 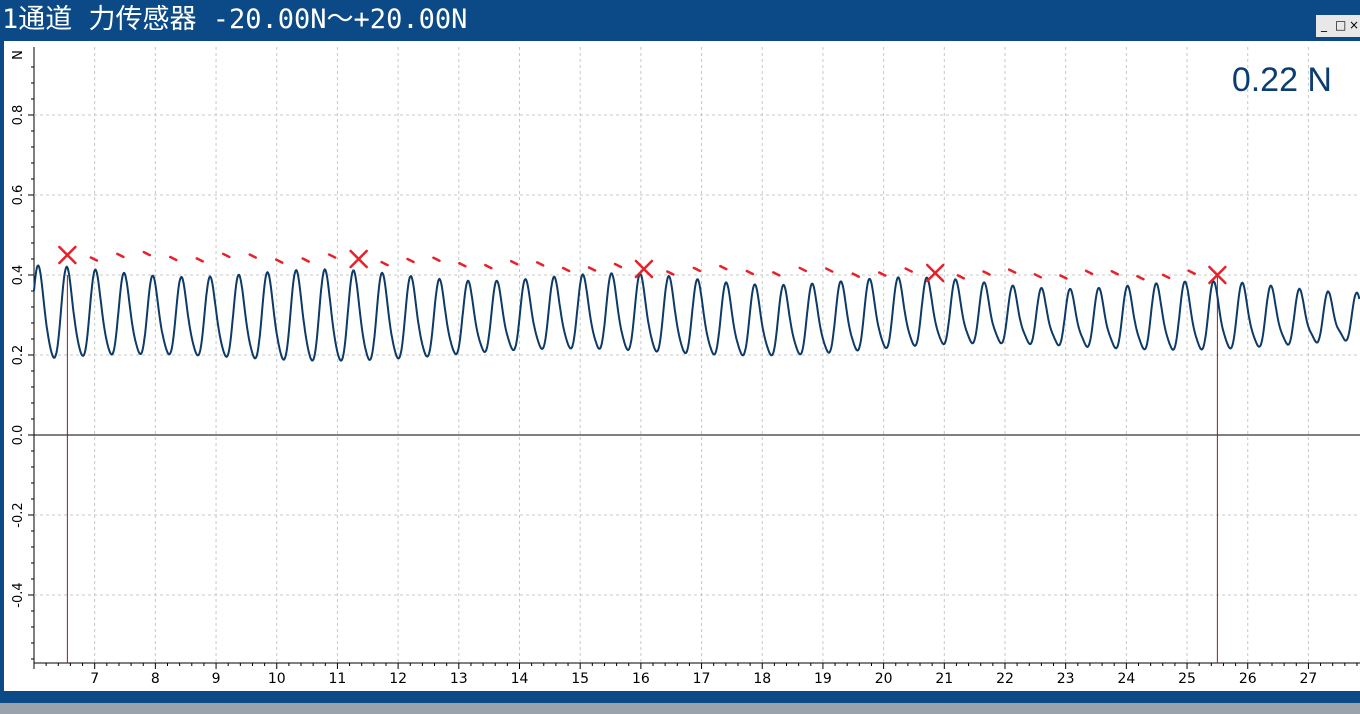 I want to click on annotation-marks, so click(x=642, y=265).